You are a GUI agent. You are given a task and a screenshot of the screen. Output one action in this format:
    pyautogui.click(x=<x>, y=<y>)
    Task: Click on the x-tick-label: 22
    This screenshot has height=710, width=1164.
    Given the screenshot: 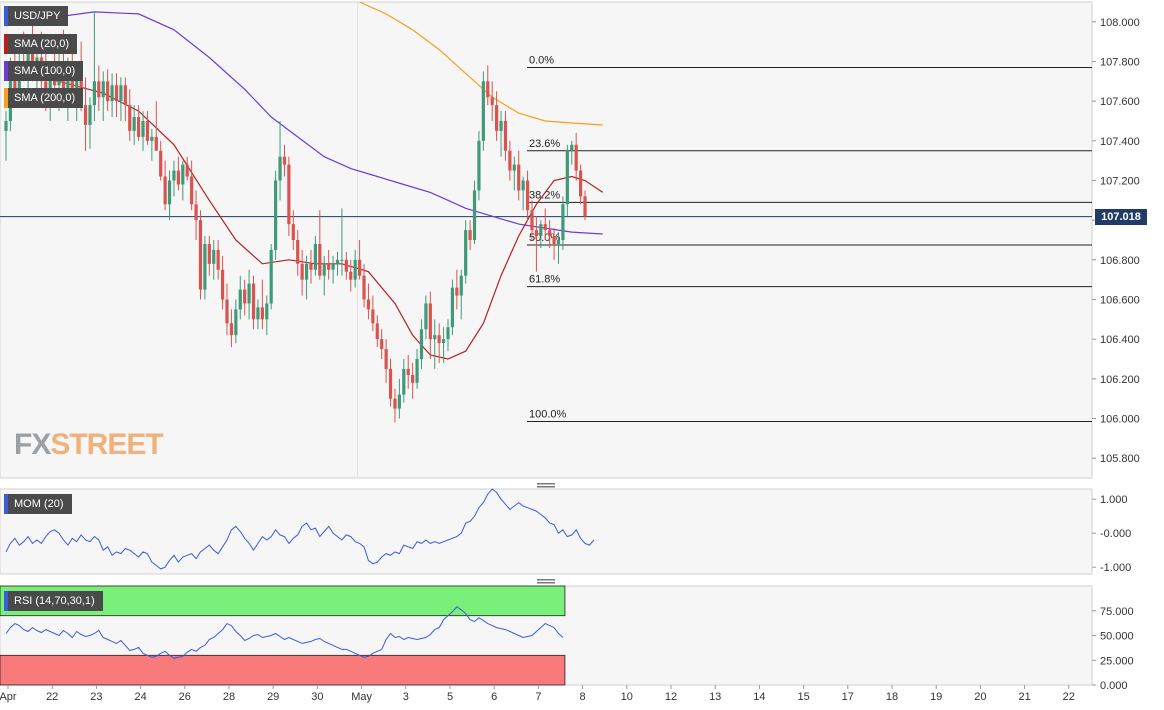 What is the action you would take?
    pyautogui.click(x=52, y=697)
    